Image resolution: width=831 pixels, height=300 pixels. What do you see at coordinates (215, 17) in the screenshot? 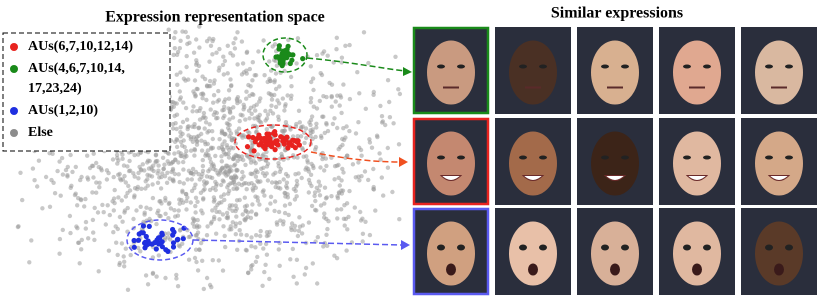
I see `left-title: Expression representation space` at bounding box center [215, 17].